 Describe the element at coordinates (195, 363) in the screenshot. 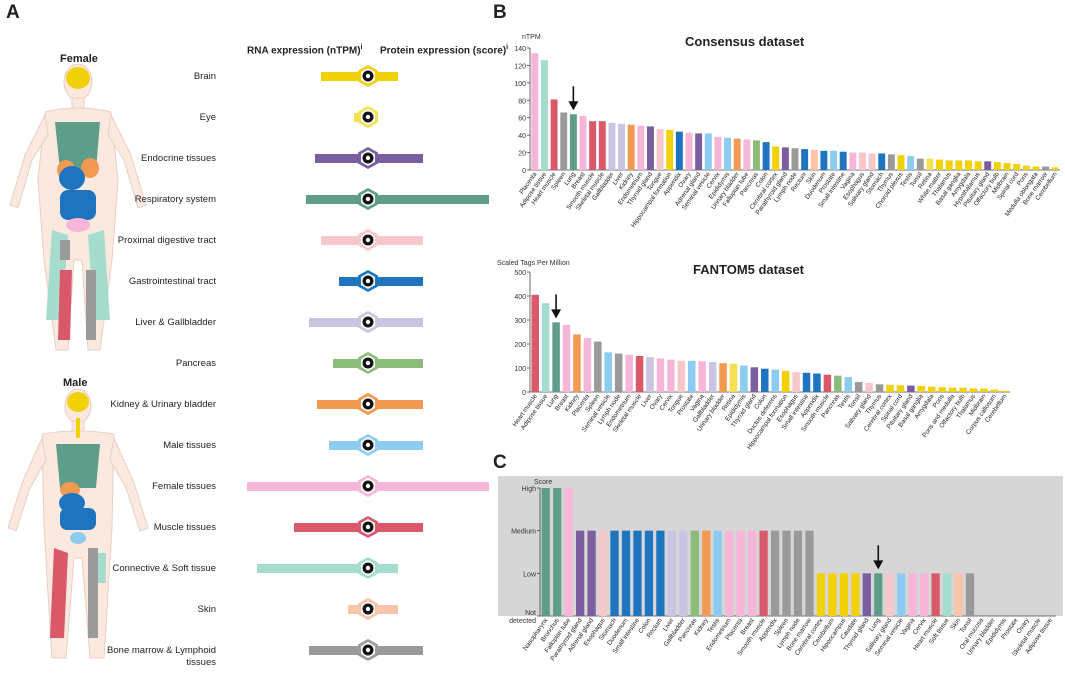

I see `tissue-label: Pancreas` at that location.